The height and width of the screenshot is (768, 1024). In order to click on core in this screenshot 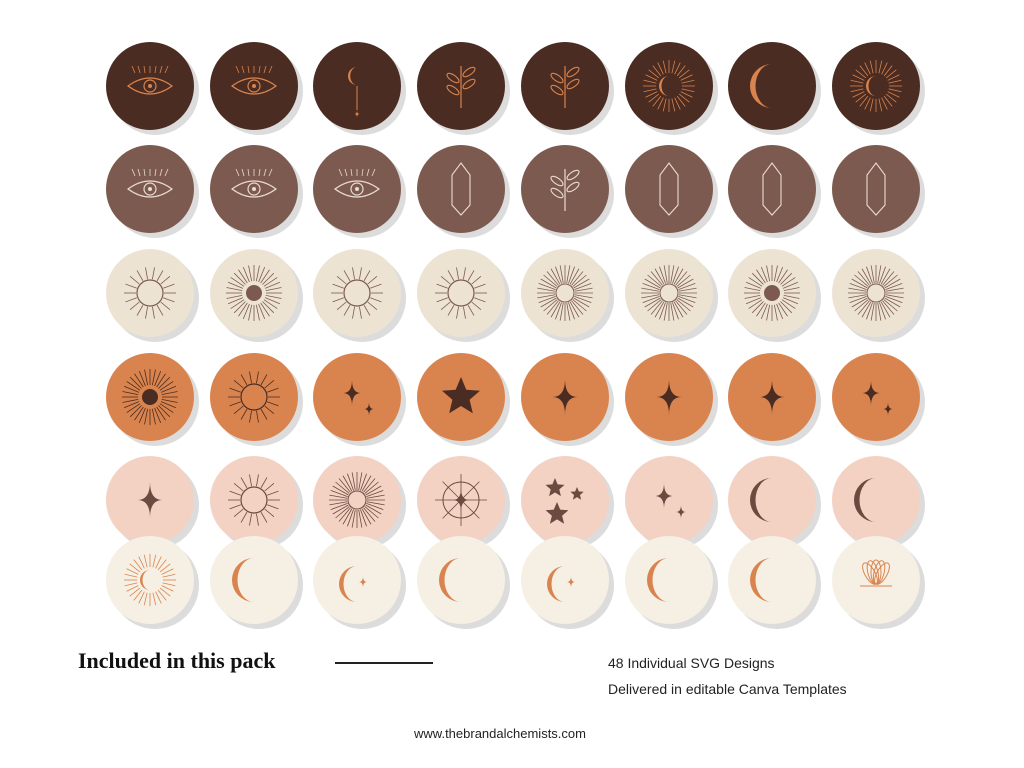, I will do `click(876, 293)`.